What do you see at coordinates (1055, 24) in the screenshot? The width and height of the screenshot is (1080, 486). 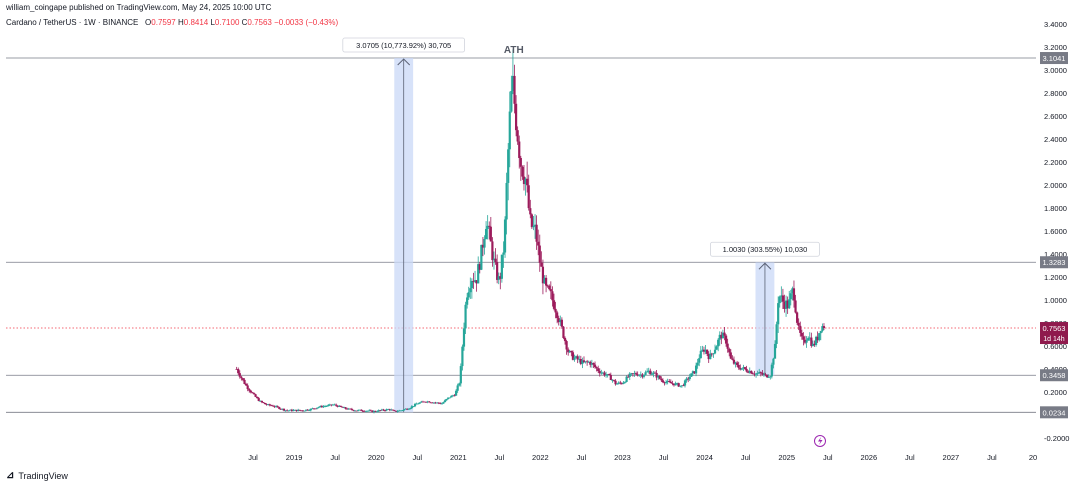 I see `y-tick-17: 3.4000` at bounding box center [1055, 24].